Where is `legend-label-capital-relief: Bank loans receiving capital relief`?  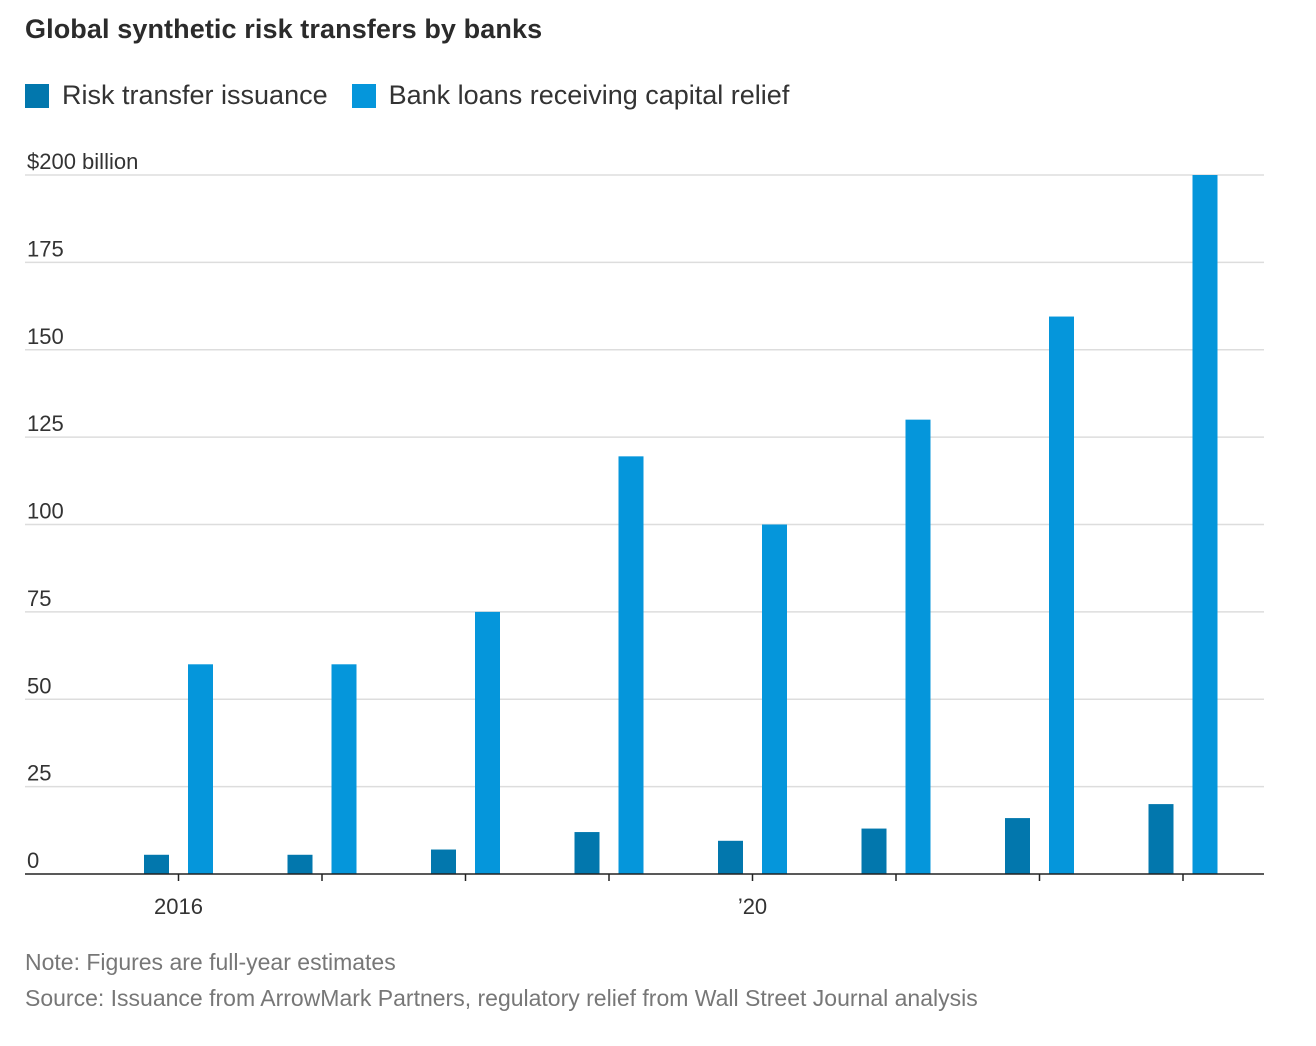 legend-label-capital-relief: Bank loans receiving capital relief is located at coordinates (589, 95).